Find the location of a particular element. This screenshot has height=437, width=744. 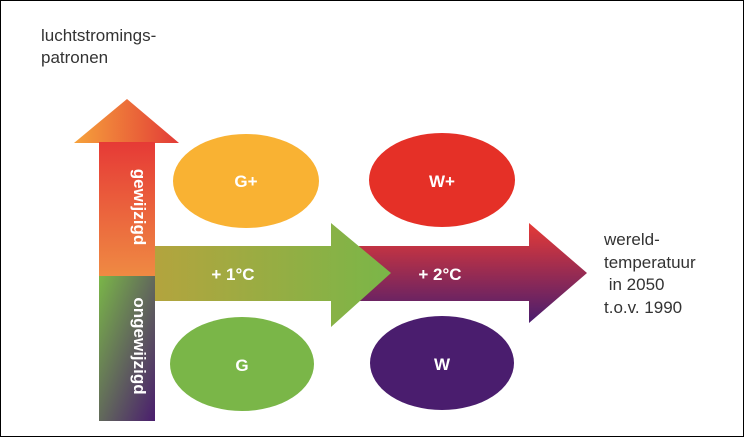

y-arrow-lower-bar is located at coordinates (127, 348).